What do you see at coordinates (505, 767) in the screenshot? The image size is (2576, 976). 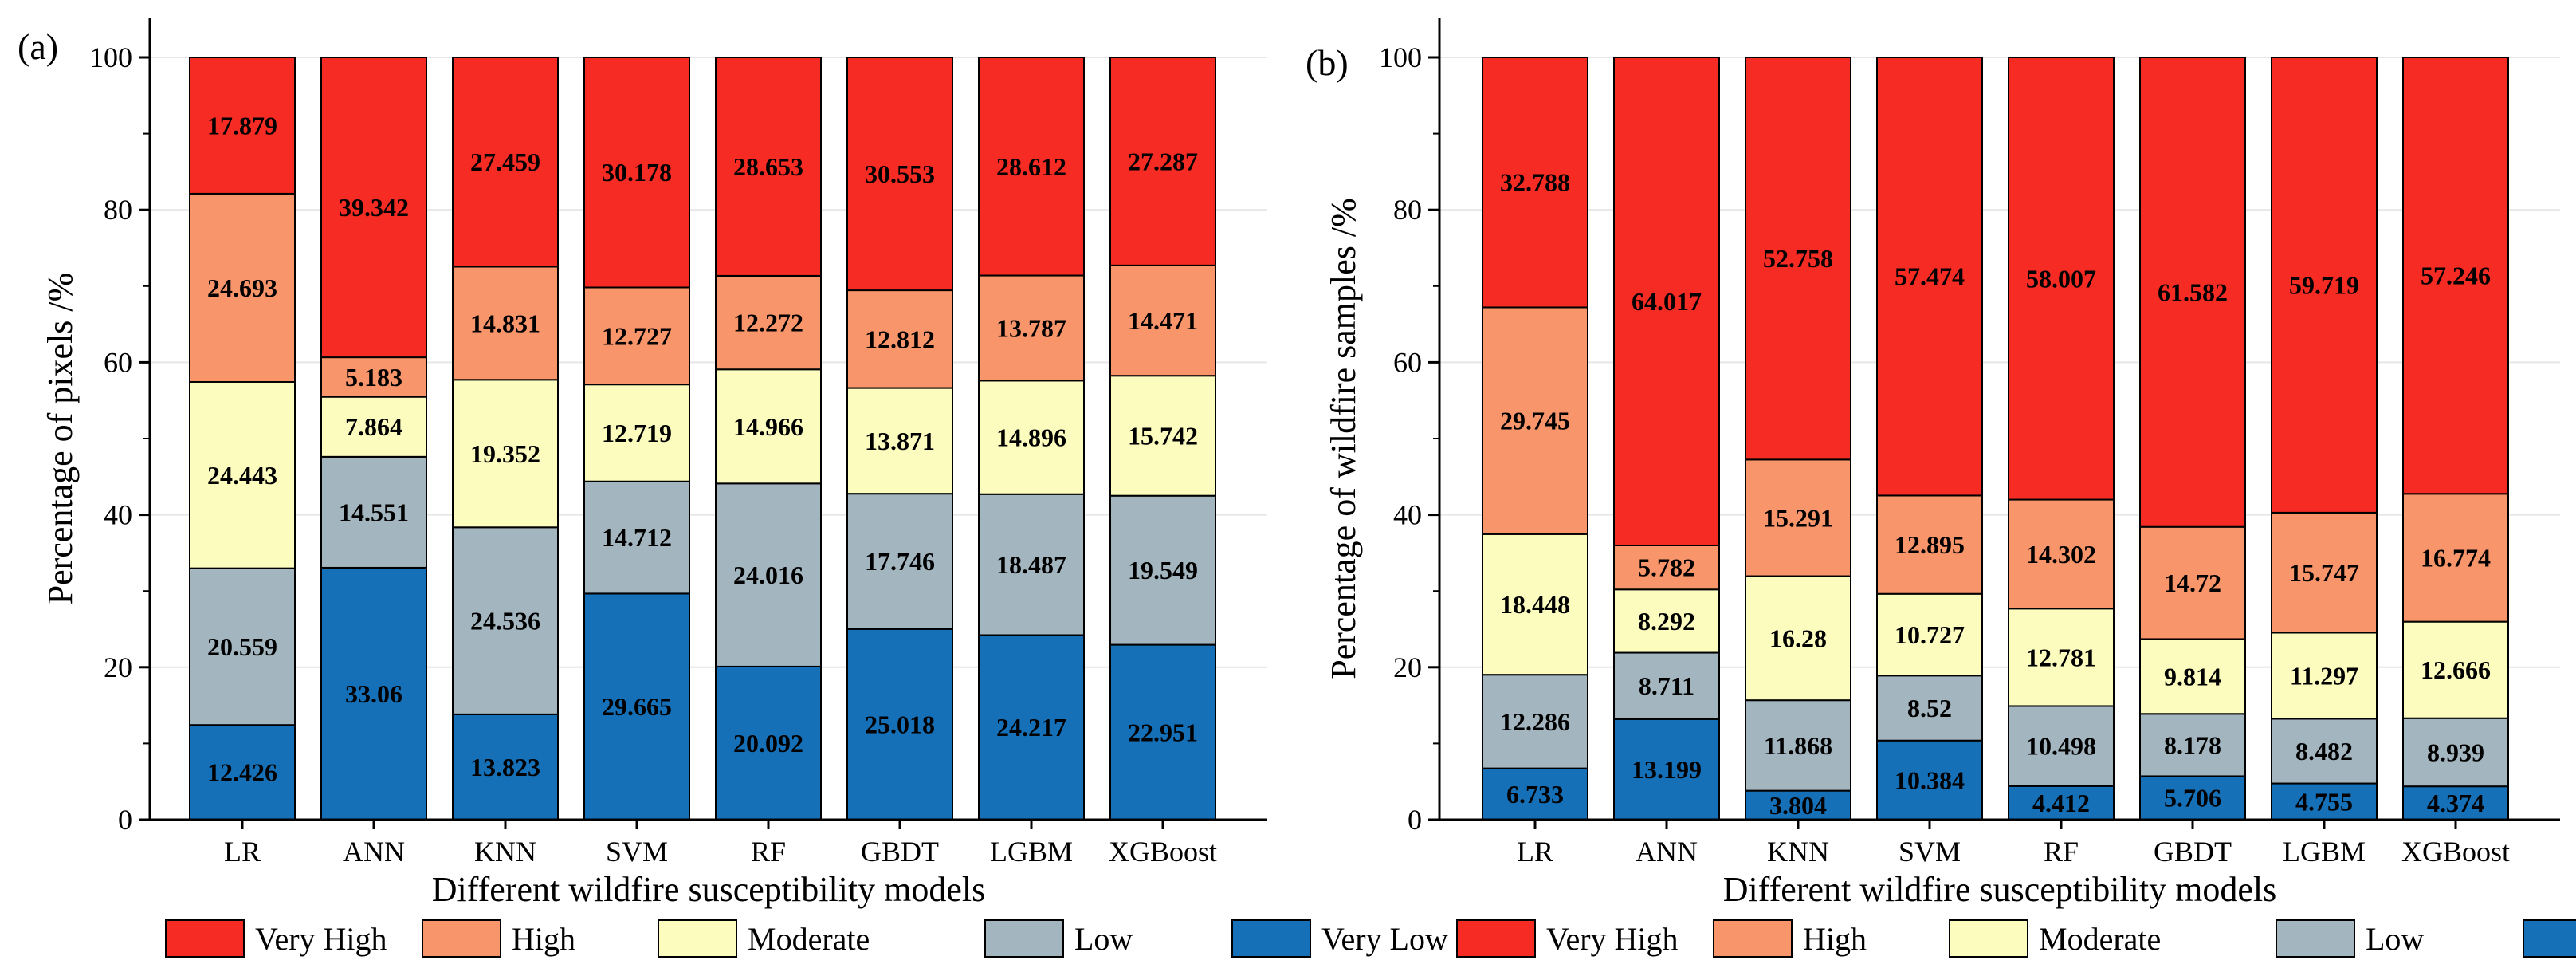 I see `data-label: 13.823` at bounding box center [505, 767].